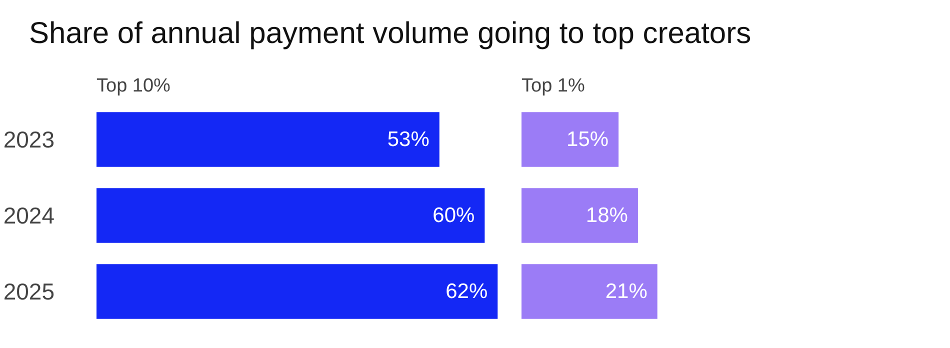 This screenshot has height=348, width=950. What do you see at coordinates (408, 139) in the screenshot?
I see `data-label: 53%` at bounding box center [408, 139].